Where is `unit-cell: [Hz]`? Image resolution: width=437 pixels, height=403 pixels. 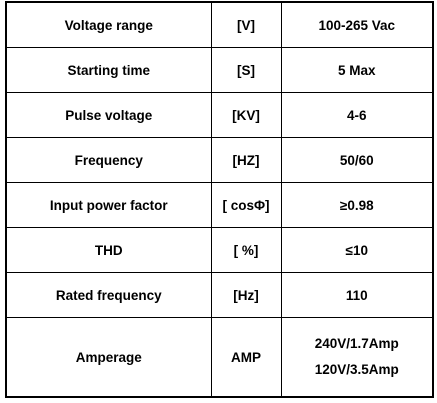 unit-cell: [Hz] is located at coordinates (246, 295).